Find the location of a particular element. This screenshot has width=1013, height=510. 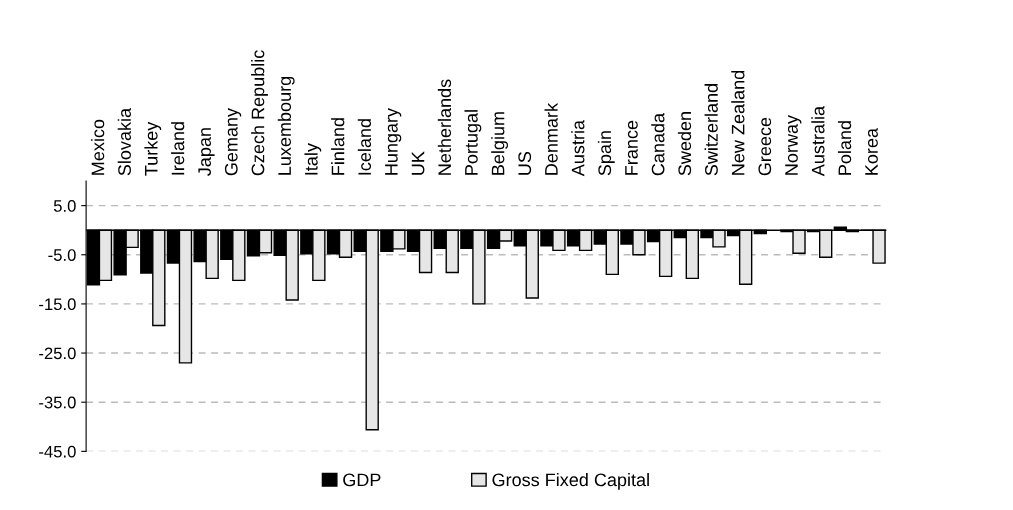

x-tick-label: Finland is located at coordinates (338, 146).